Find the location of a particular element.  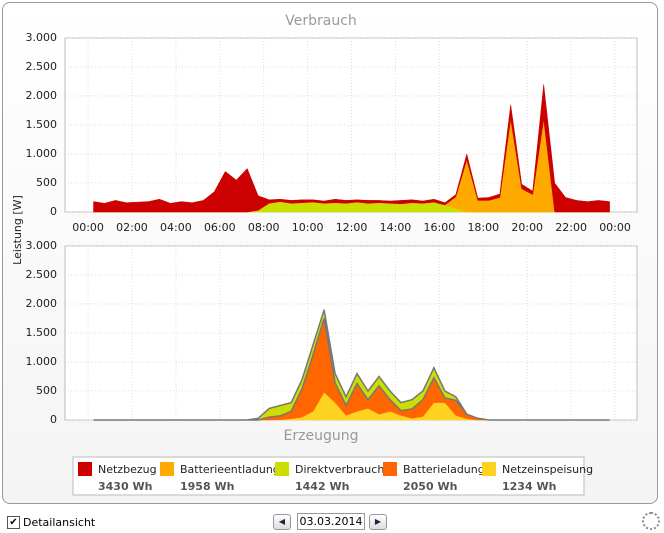

chart-title: Erzeugung is located at coordinates (321, 436).